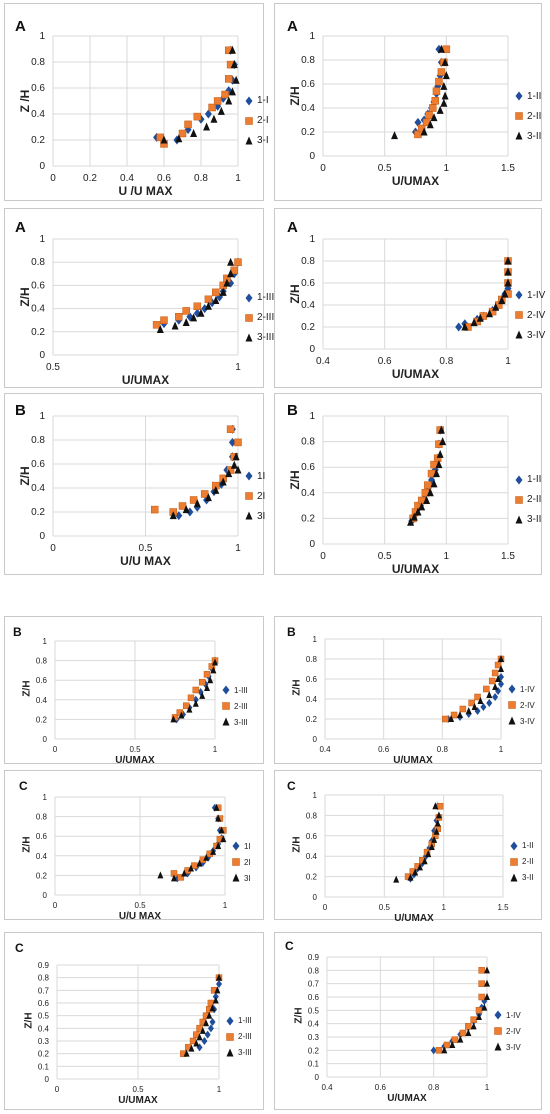 This screenshot has height=1114, width=550. I want to click on legend-label: 1-III, so click(266, 298).